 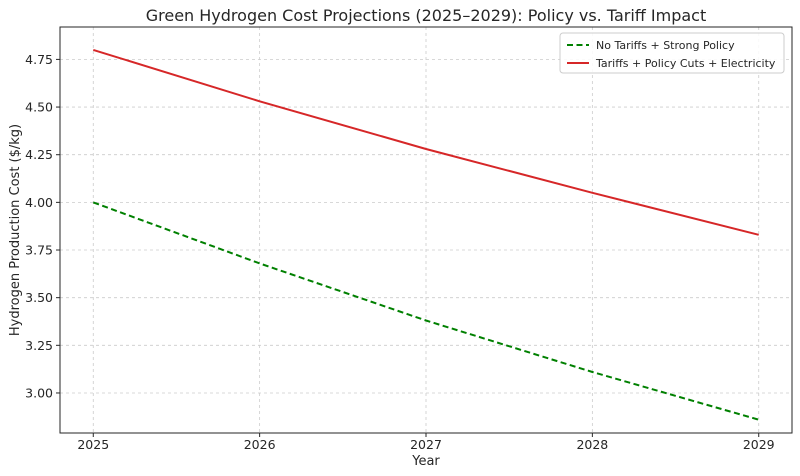 What do you see at coordinates (15, 230) in the screenshot?
I see `y-axis-label: Hydrogen Production Cost ($/kg)` at bounding box center [15, 230].